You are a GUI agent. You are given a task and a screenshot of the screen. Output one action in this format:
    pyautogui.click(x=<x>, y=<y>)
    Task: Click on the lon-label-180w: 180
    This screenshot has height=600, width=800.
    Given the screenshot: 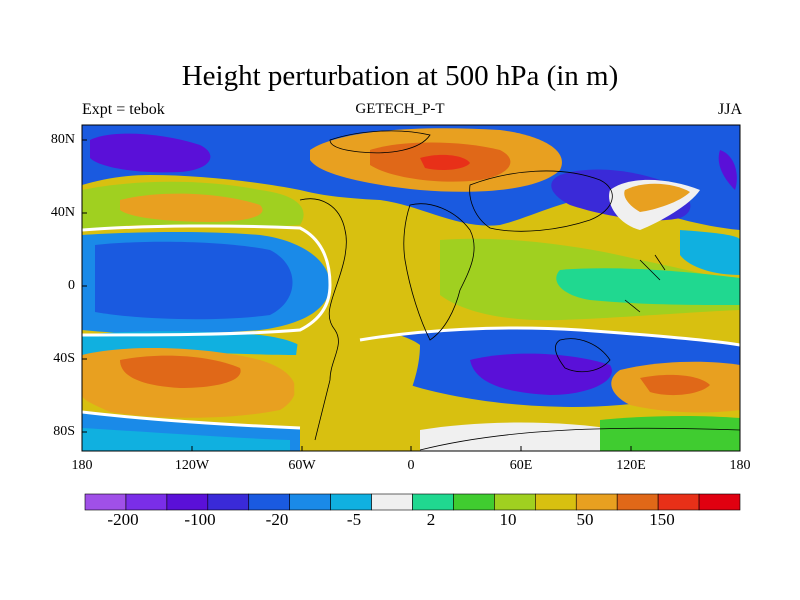 What is the action you would take?
    pyautogui.click(x=82, y=465)
    